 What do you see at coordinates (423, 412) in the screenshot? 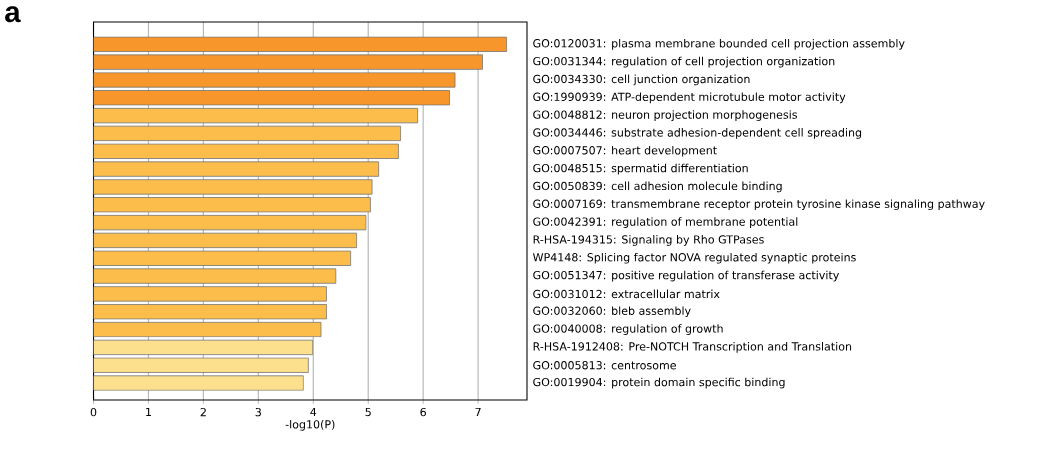
I see `x-tick-label: 6` at bounding box center [423, 412].